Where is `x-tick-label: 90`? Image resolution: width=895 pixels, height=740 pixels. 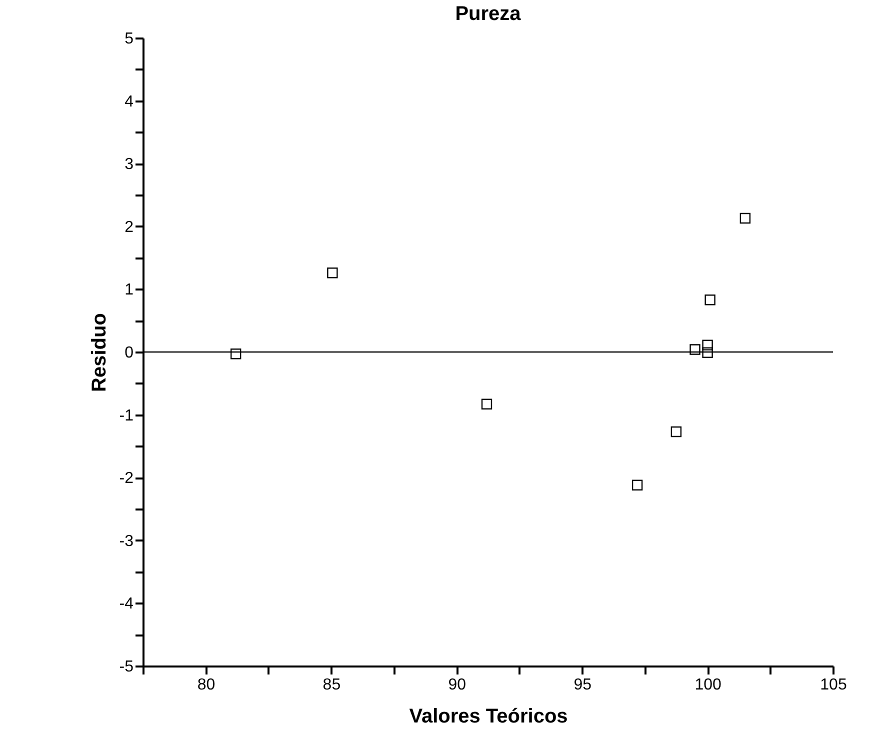
x-tick-label: 90 is located at coordinates (457, 685).